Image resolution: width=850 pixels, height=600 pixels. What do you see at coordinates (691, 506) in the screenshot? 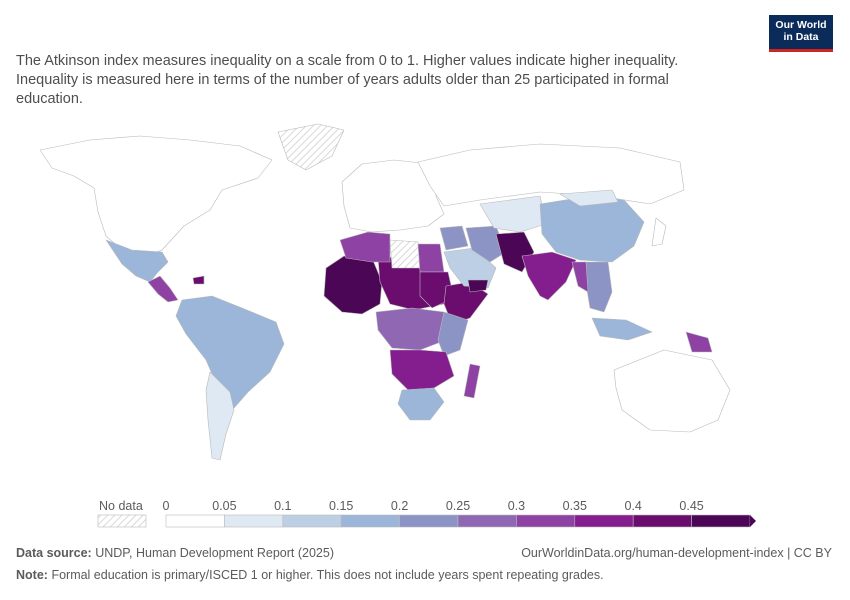
I see `legend-tick-label: 0.45` at bounding box center [691, 506].